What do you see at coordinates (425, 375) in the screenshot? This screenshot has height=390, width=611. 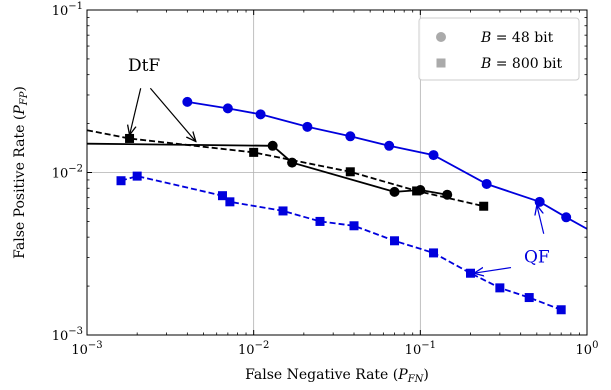 I see `x-axis-label-text: )` at bounding box center [425, 375].